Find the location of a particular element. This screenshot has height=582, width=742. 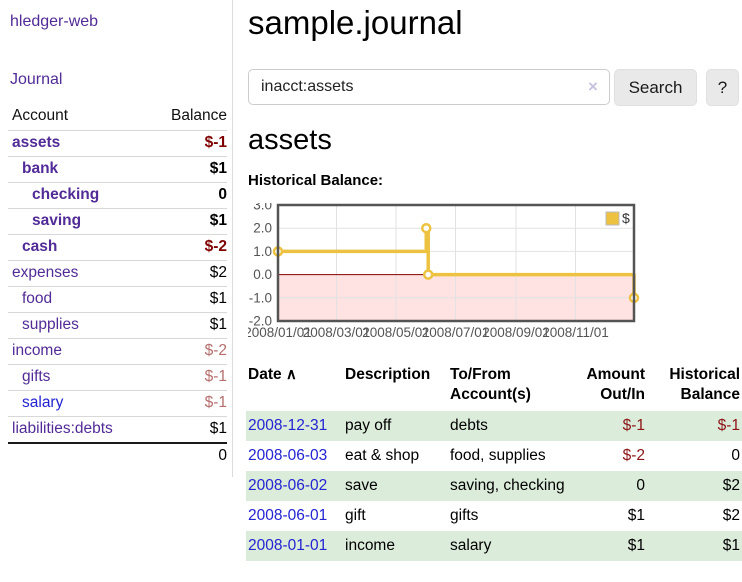

transaction-accounts: gifts is located at coordinates (464, 515).